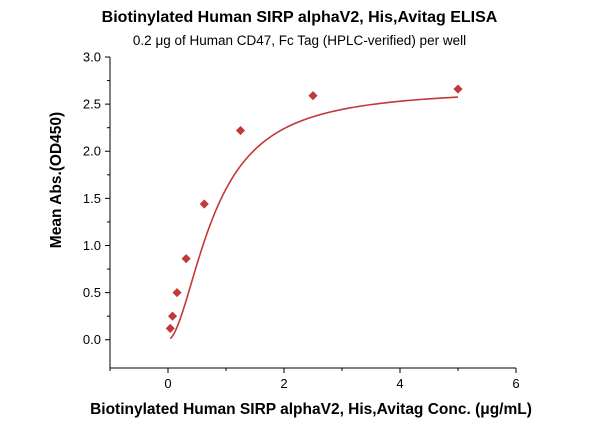 The height and width of the screenshot is (428, 599). I want to click on x-tick-label: 6, so click(515, 383).